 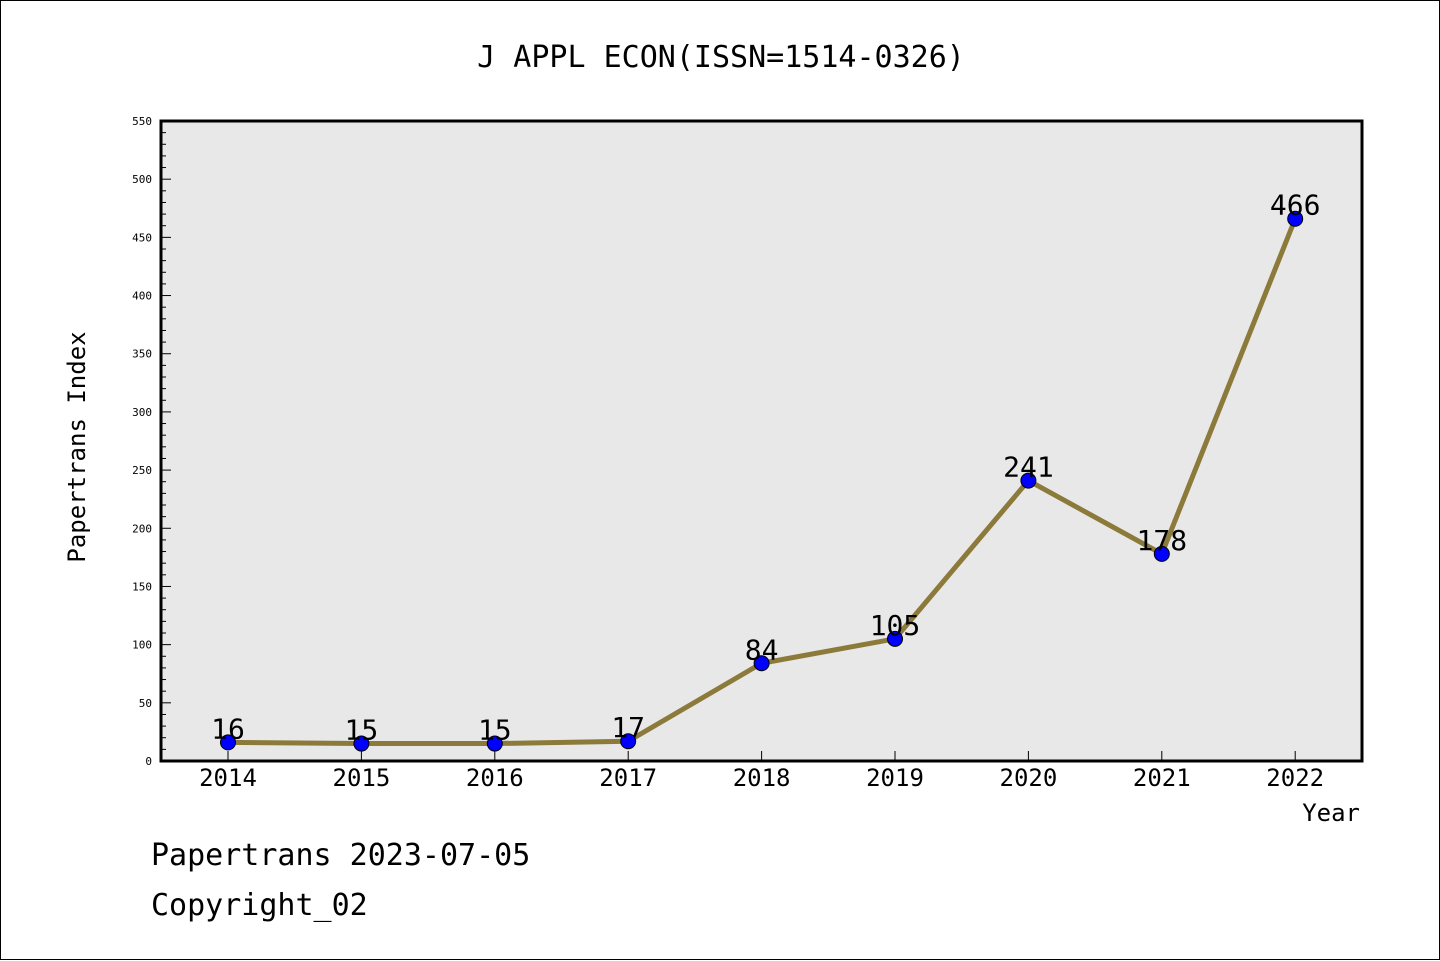 I want to click on y-tick-label: 200, so click(x=142, y=528).